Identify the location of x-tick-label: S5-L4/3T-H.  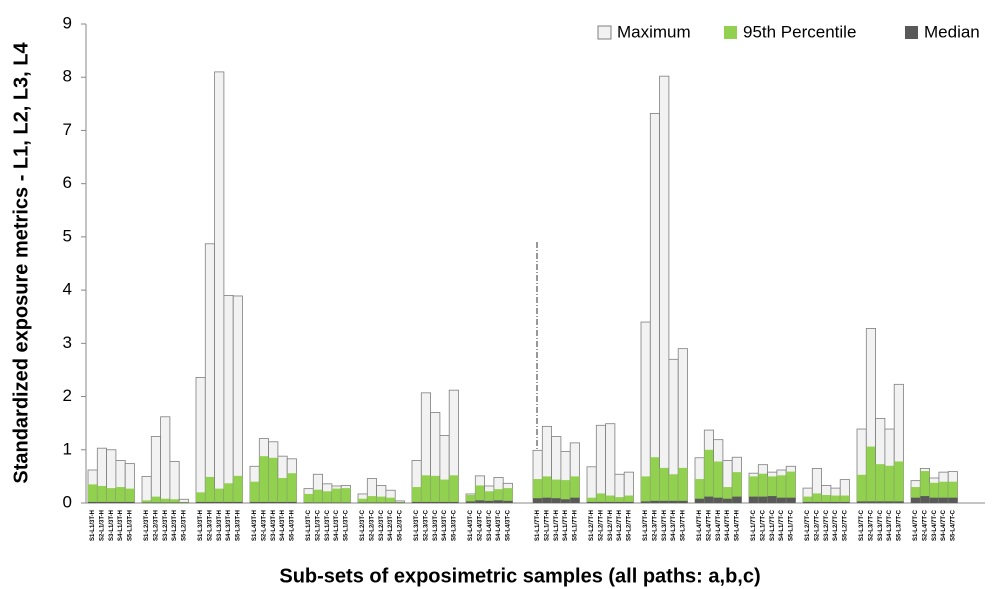
(292, 525).